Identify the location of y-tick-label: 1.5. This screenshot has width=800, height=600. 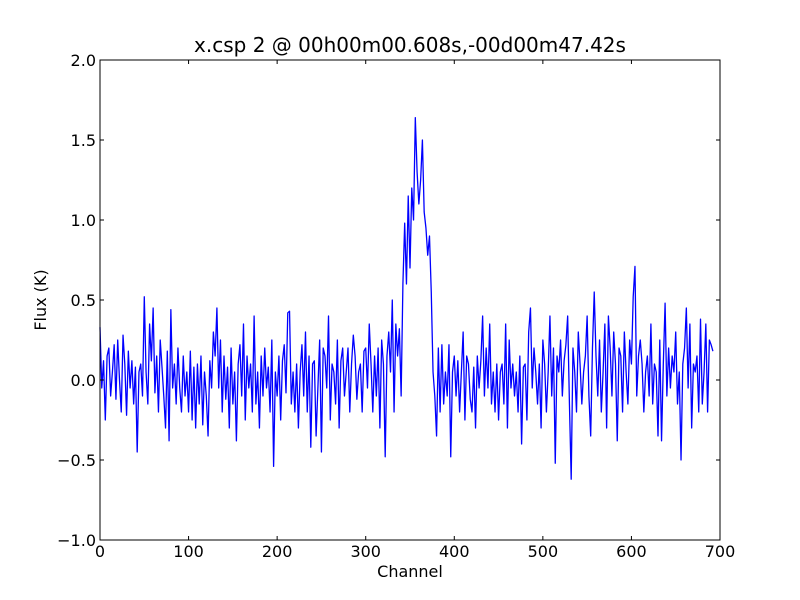
(83, 140).